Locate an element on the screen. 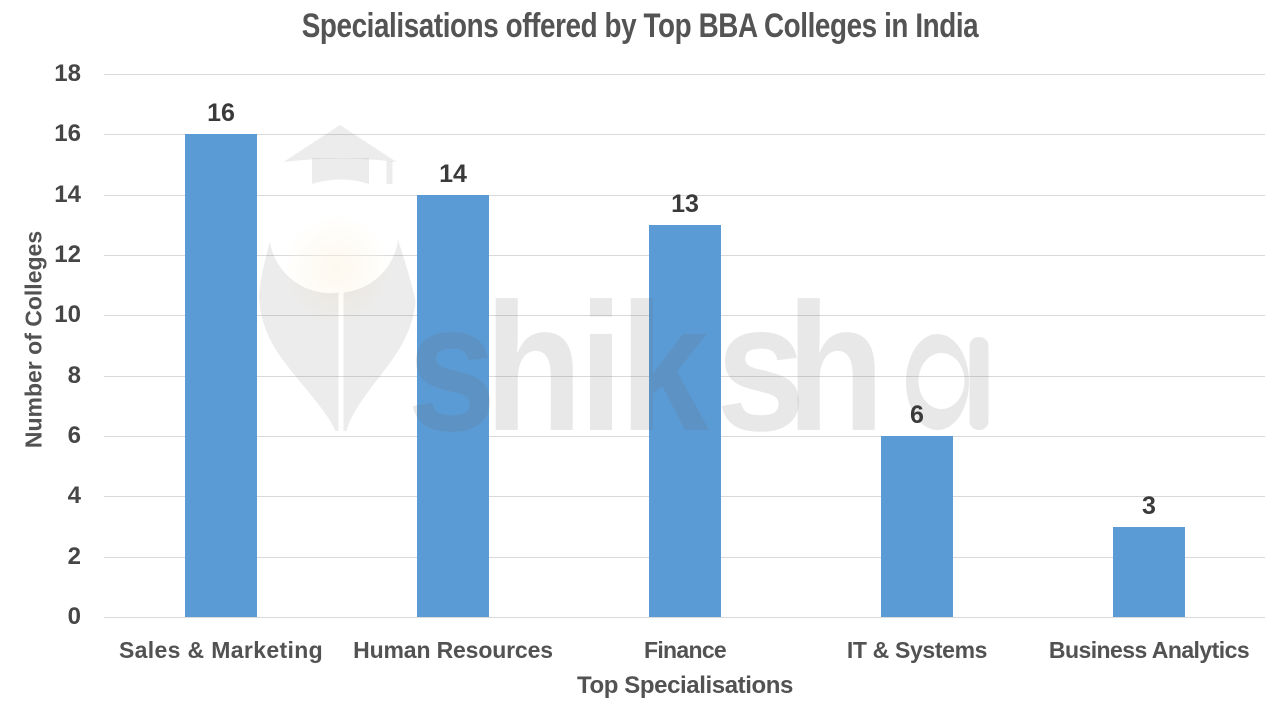  svg-text: shiksh is located at coordinates (646, 368).